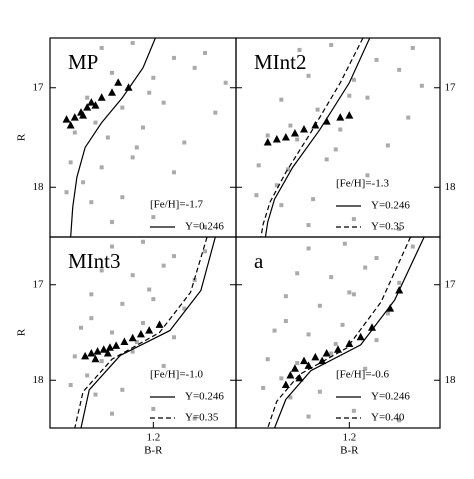  Describe the element at coordinates (388, 418) in the screenshot. I see `legend-label: Y=0.40` at that location.